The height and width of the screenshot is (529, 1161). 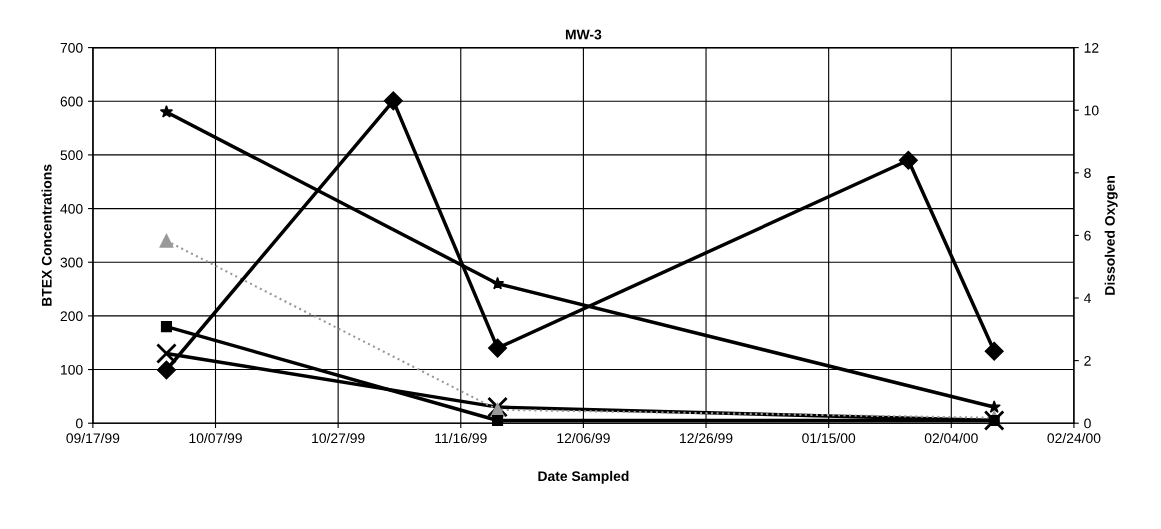 What do you see at coordinates (1087, 298) in the screenshot?
I see `y2-tick-label: 4` at bounding box center [1087, 298].